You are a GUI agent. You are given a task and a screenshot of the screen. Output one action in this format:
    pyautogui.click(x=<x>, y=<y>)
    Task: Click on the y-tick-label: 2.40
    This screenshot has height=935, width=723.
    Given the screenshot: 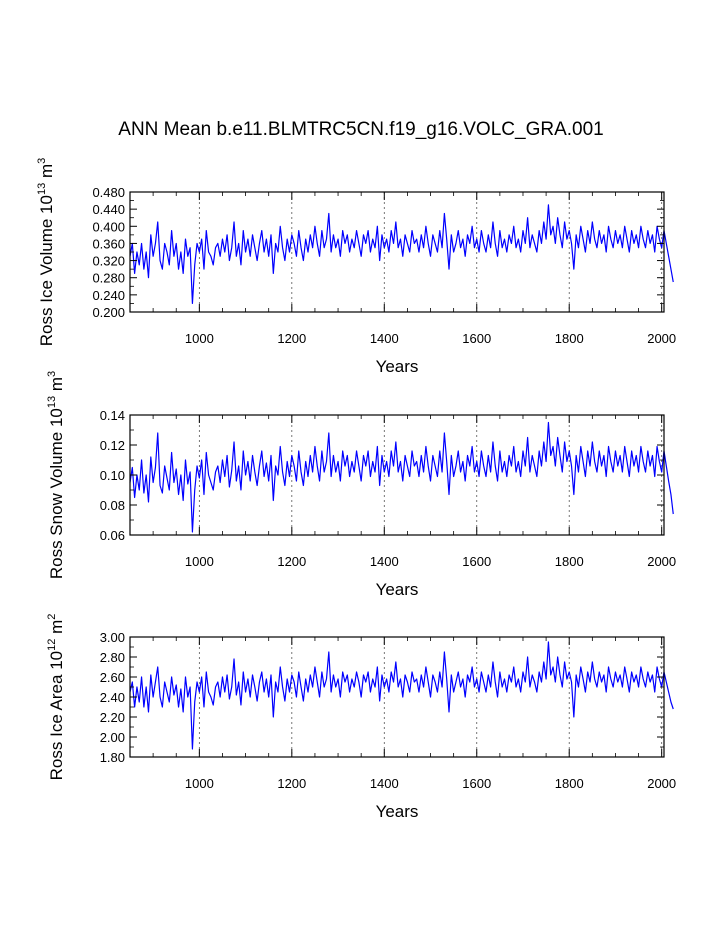 What is the action you would take?
    pyautogui.click(x=112, y=697)
    